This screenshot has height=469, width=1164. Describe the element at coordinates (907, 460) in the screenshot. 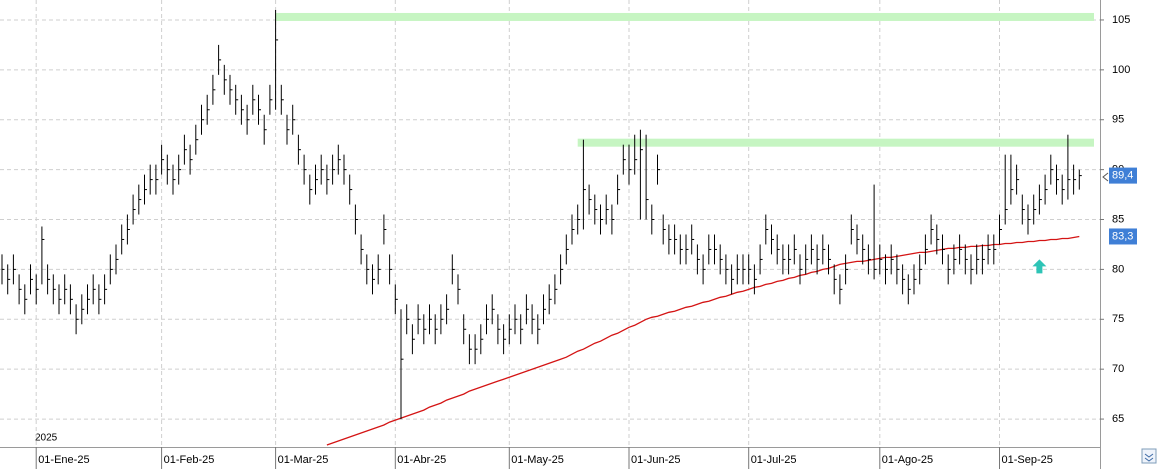

I see `x-tick-label: 01-Ago-25` at that location.